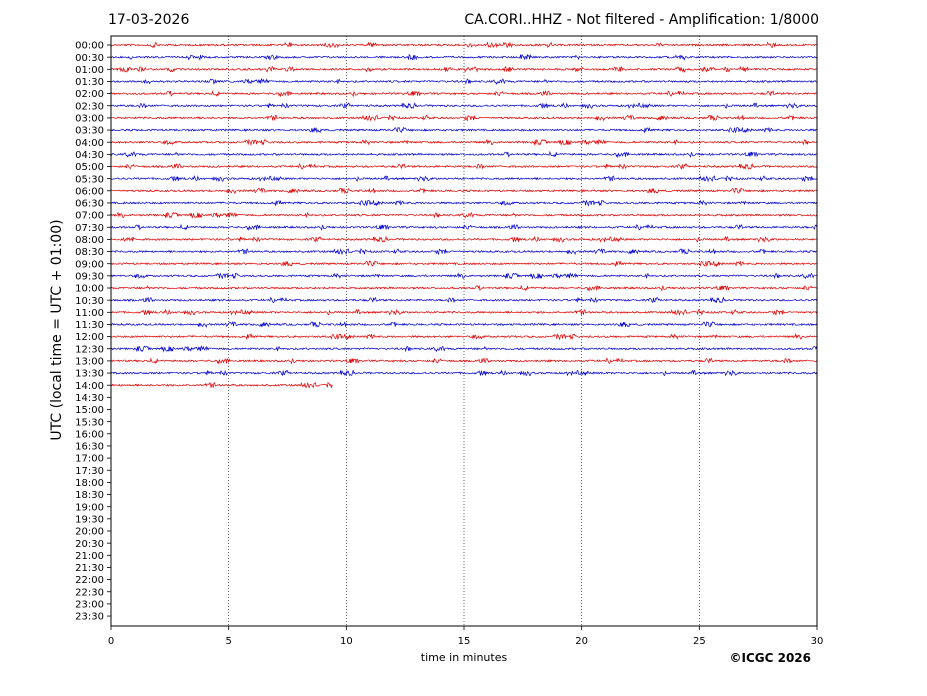 The height and width of the screenshot is (696, 927). I want to click on y-tick-label: 05:30, so click(89, 179).